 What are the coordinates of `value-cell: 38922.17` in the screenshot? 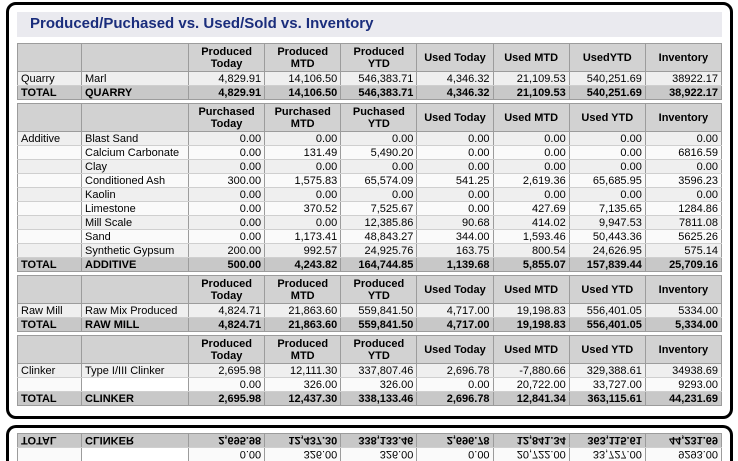 It's located at (683, 79).